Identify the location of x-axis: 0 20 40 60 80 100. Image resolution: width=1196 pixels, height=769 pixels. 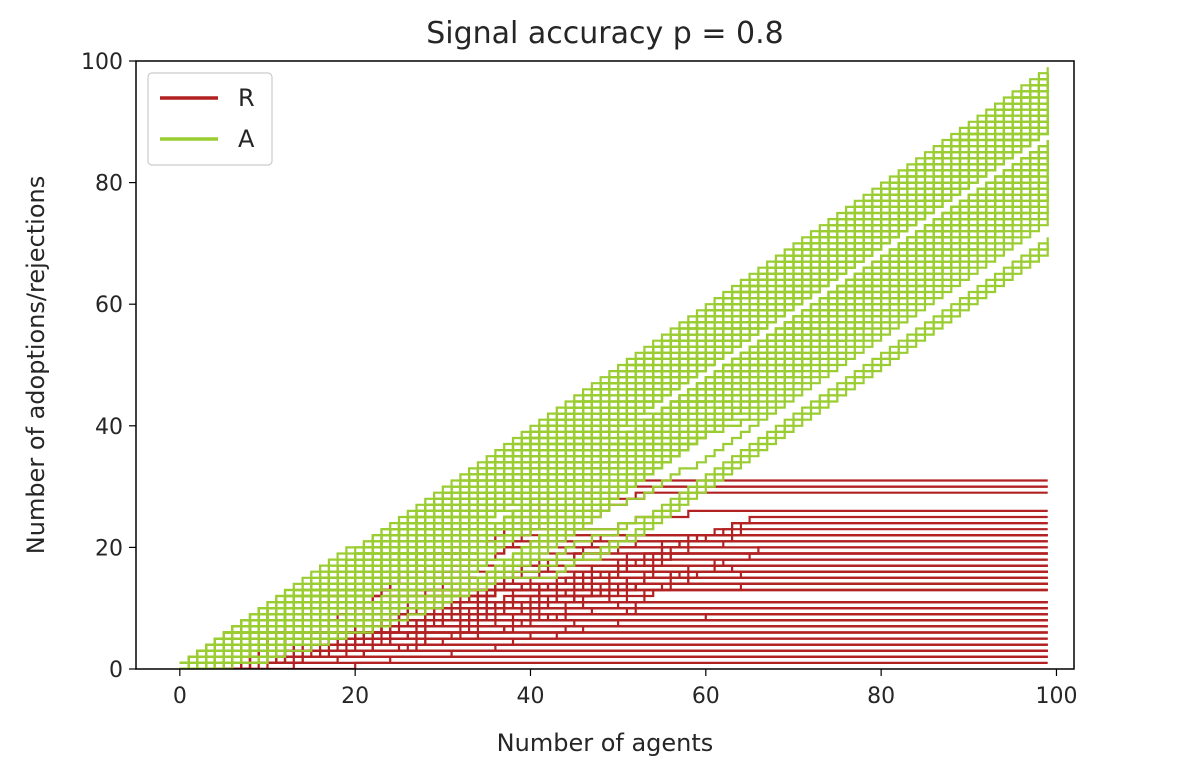
(625, 689).